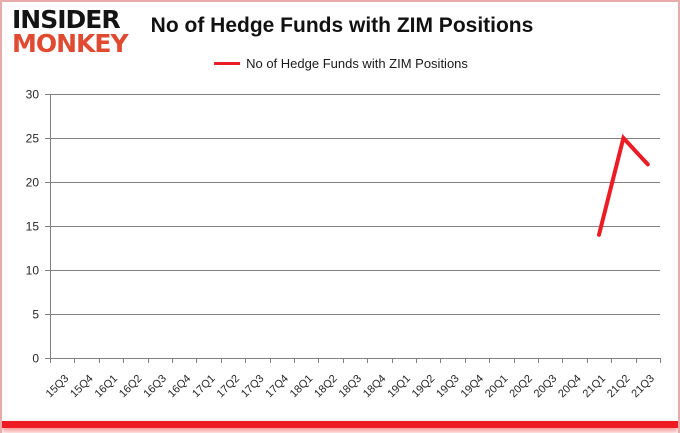 This screenshot has width=680, height=433. I want to click on svg-text: 16Q1, so click(107, 387).